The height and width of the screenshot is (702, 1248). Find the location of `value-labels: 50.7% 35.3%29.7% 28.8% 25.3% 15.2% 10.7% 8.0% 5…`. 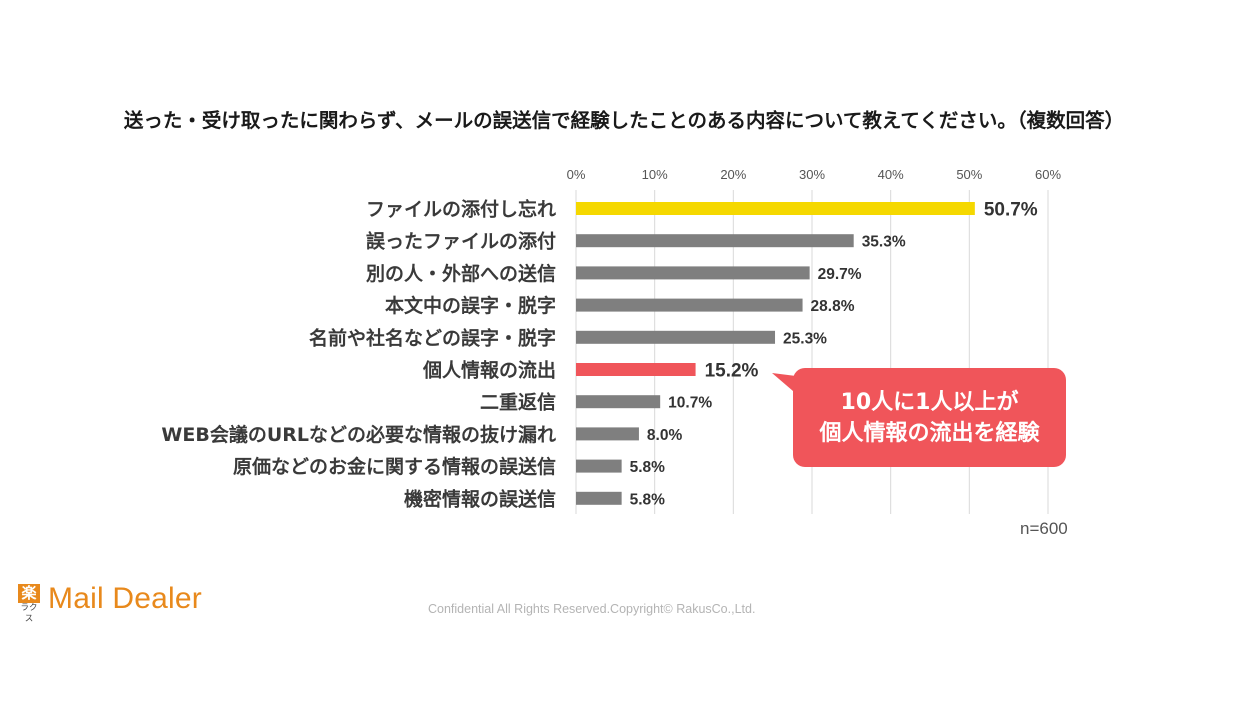

value-labels: 50.7% 35.3%29.7% 28.8% 25.3% 15.2% 10.7% 8.0% 5… is located at coordinates (834, 354).